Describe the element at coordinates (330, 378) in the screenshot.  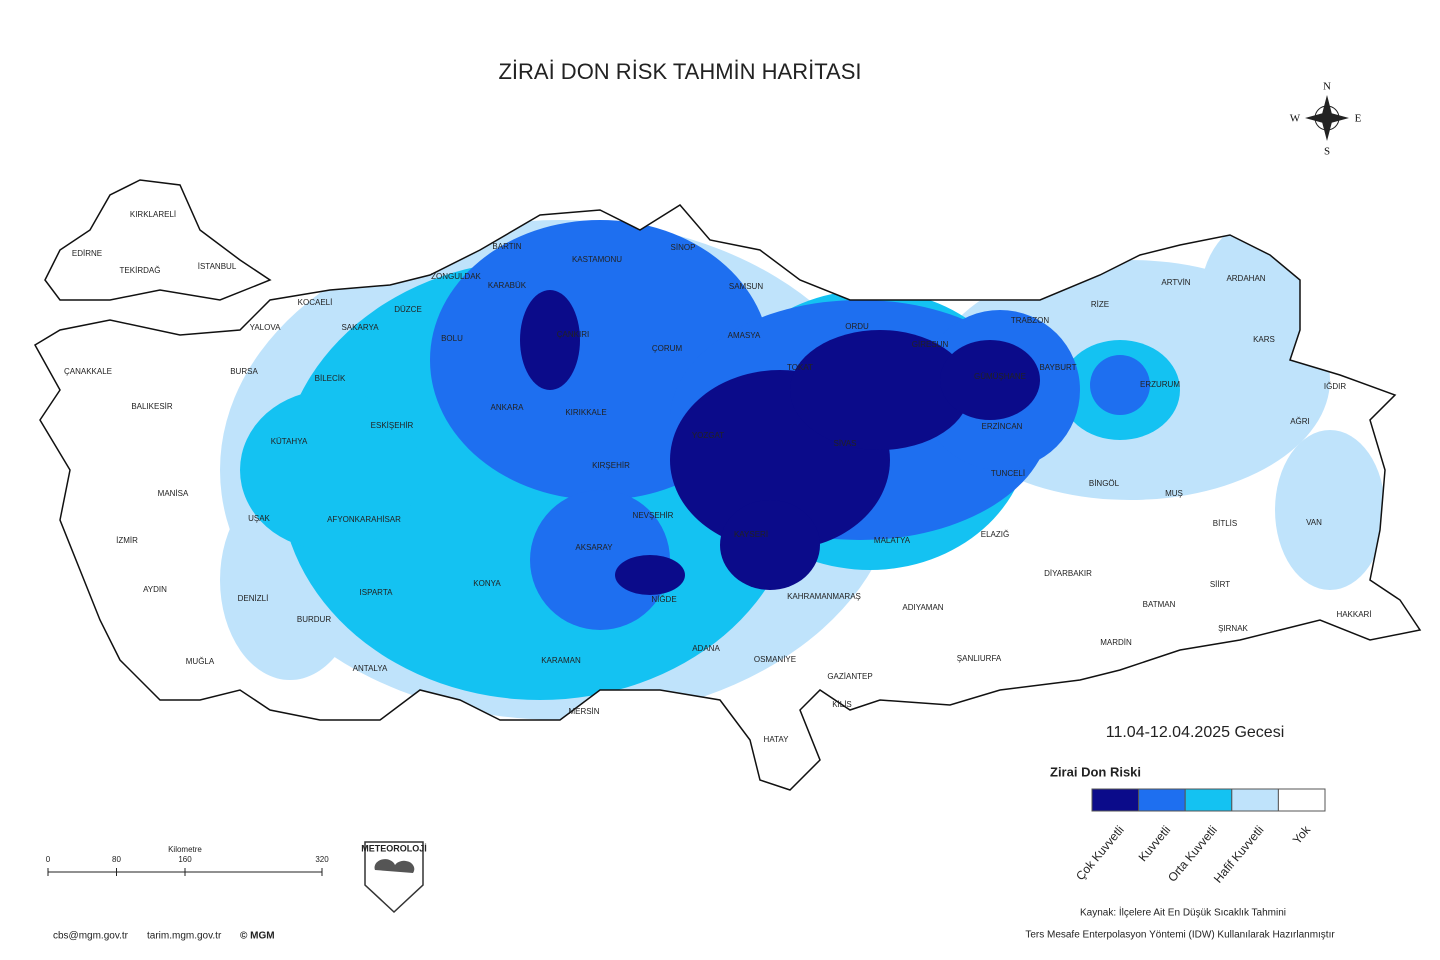
I see `province-label: BİLECİK` at that location.